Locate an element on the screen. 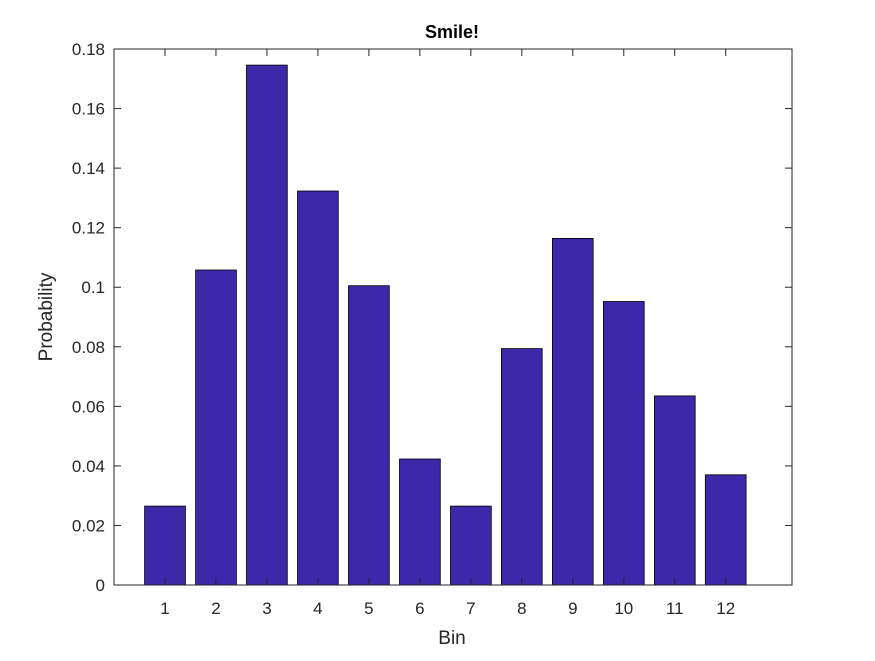 The image size is (875, 661). y-tick-label: 0.12 is located at coordinates (88, 228).